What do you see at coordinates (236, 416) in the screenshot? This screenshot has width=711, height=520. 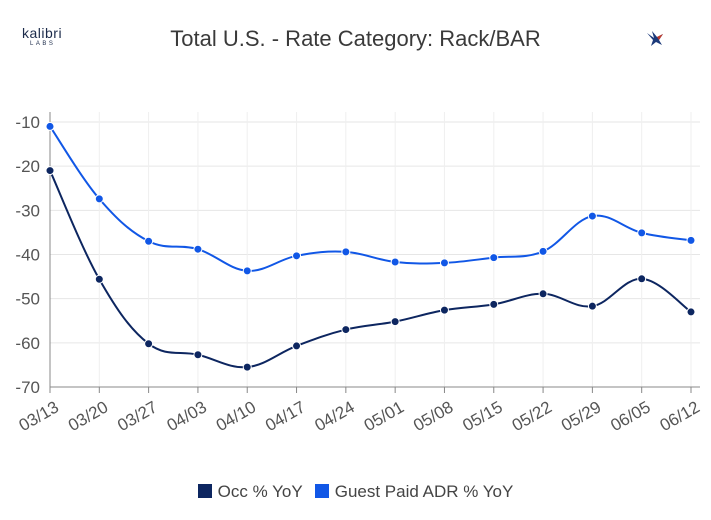 I see `x-tick-label: 04/10` at bounding box center [236, 416].